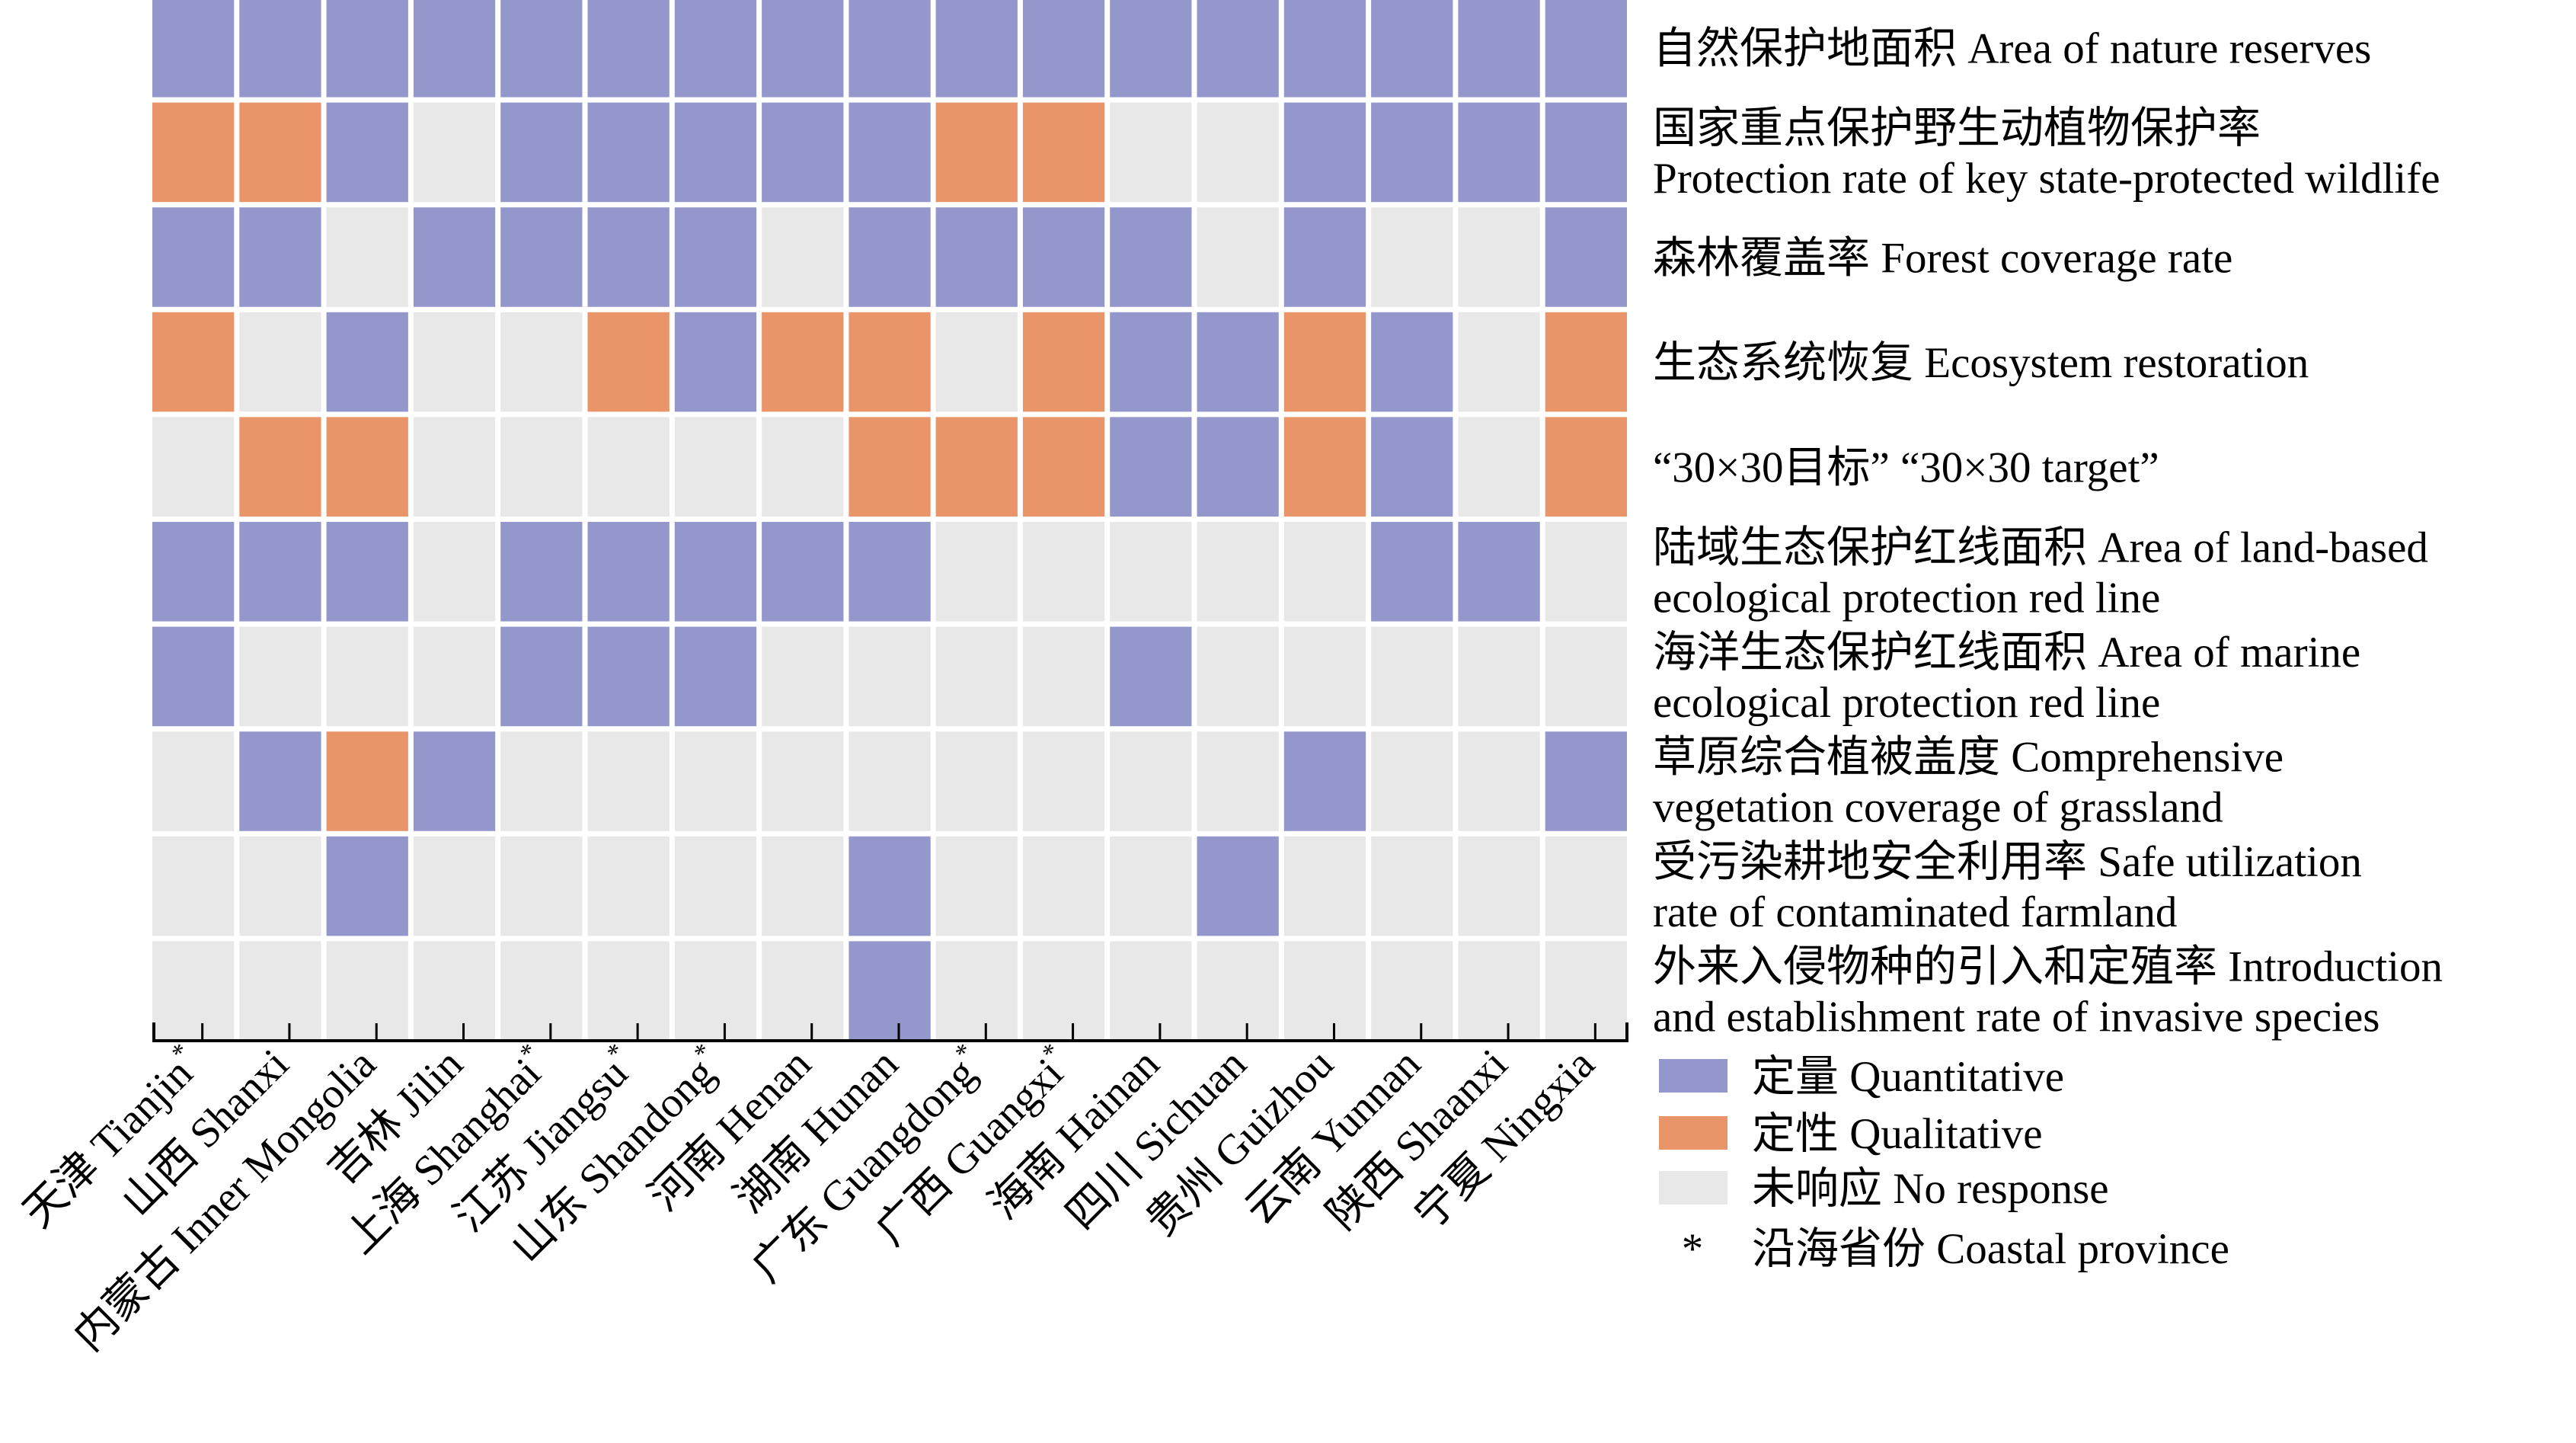  Describe the element at coordinates (1990, 1249) in the screenshot. I see `legend-coastal-label: 沿海省份 Coastal province` at that location.